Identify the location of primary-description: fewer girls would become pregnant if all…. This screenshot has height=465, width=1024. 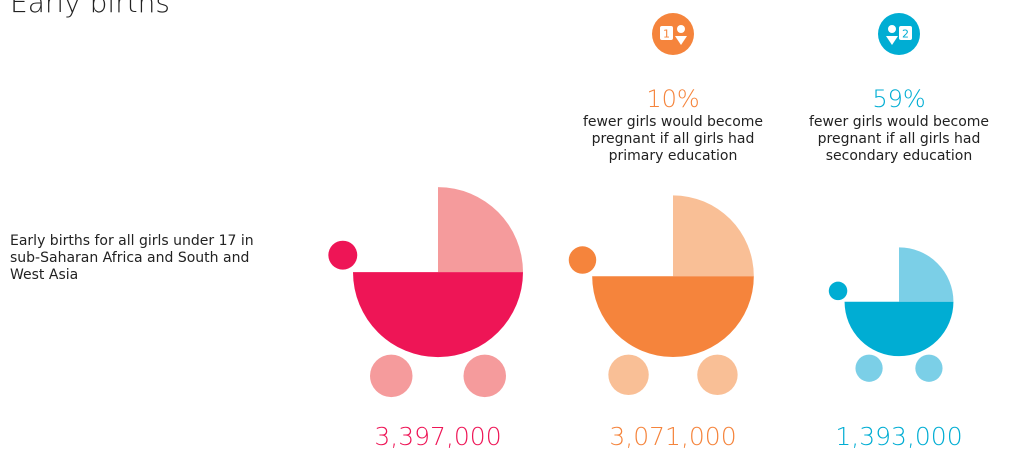
(673, 139).